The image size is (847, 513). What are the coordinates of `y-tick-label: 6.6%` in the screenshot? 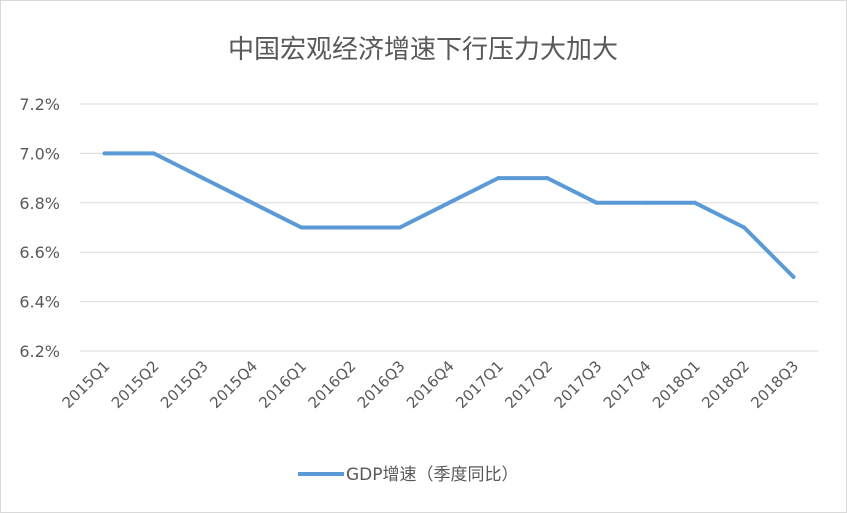 It's located at (39, 252).